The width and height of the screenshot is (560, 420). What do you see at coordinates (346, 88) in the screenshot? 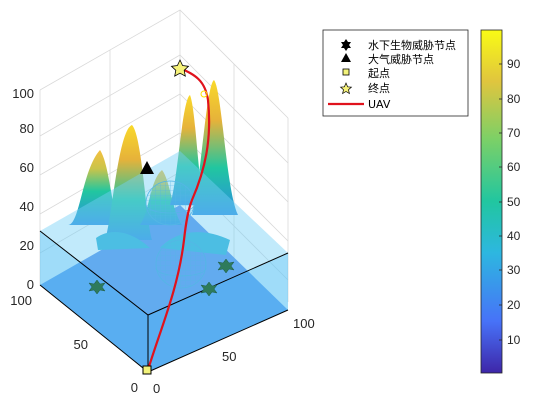
I see `legend-icon-end` at bounding box center [346, 88].